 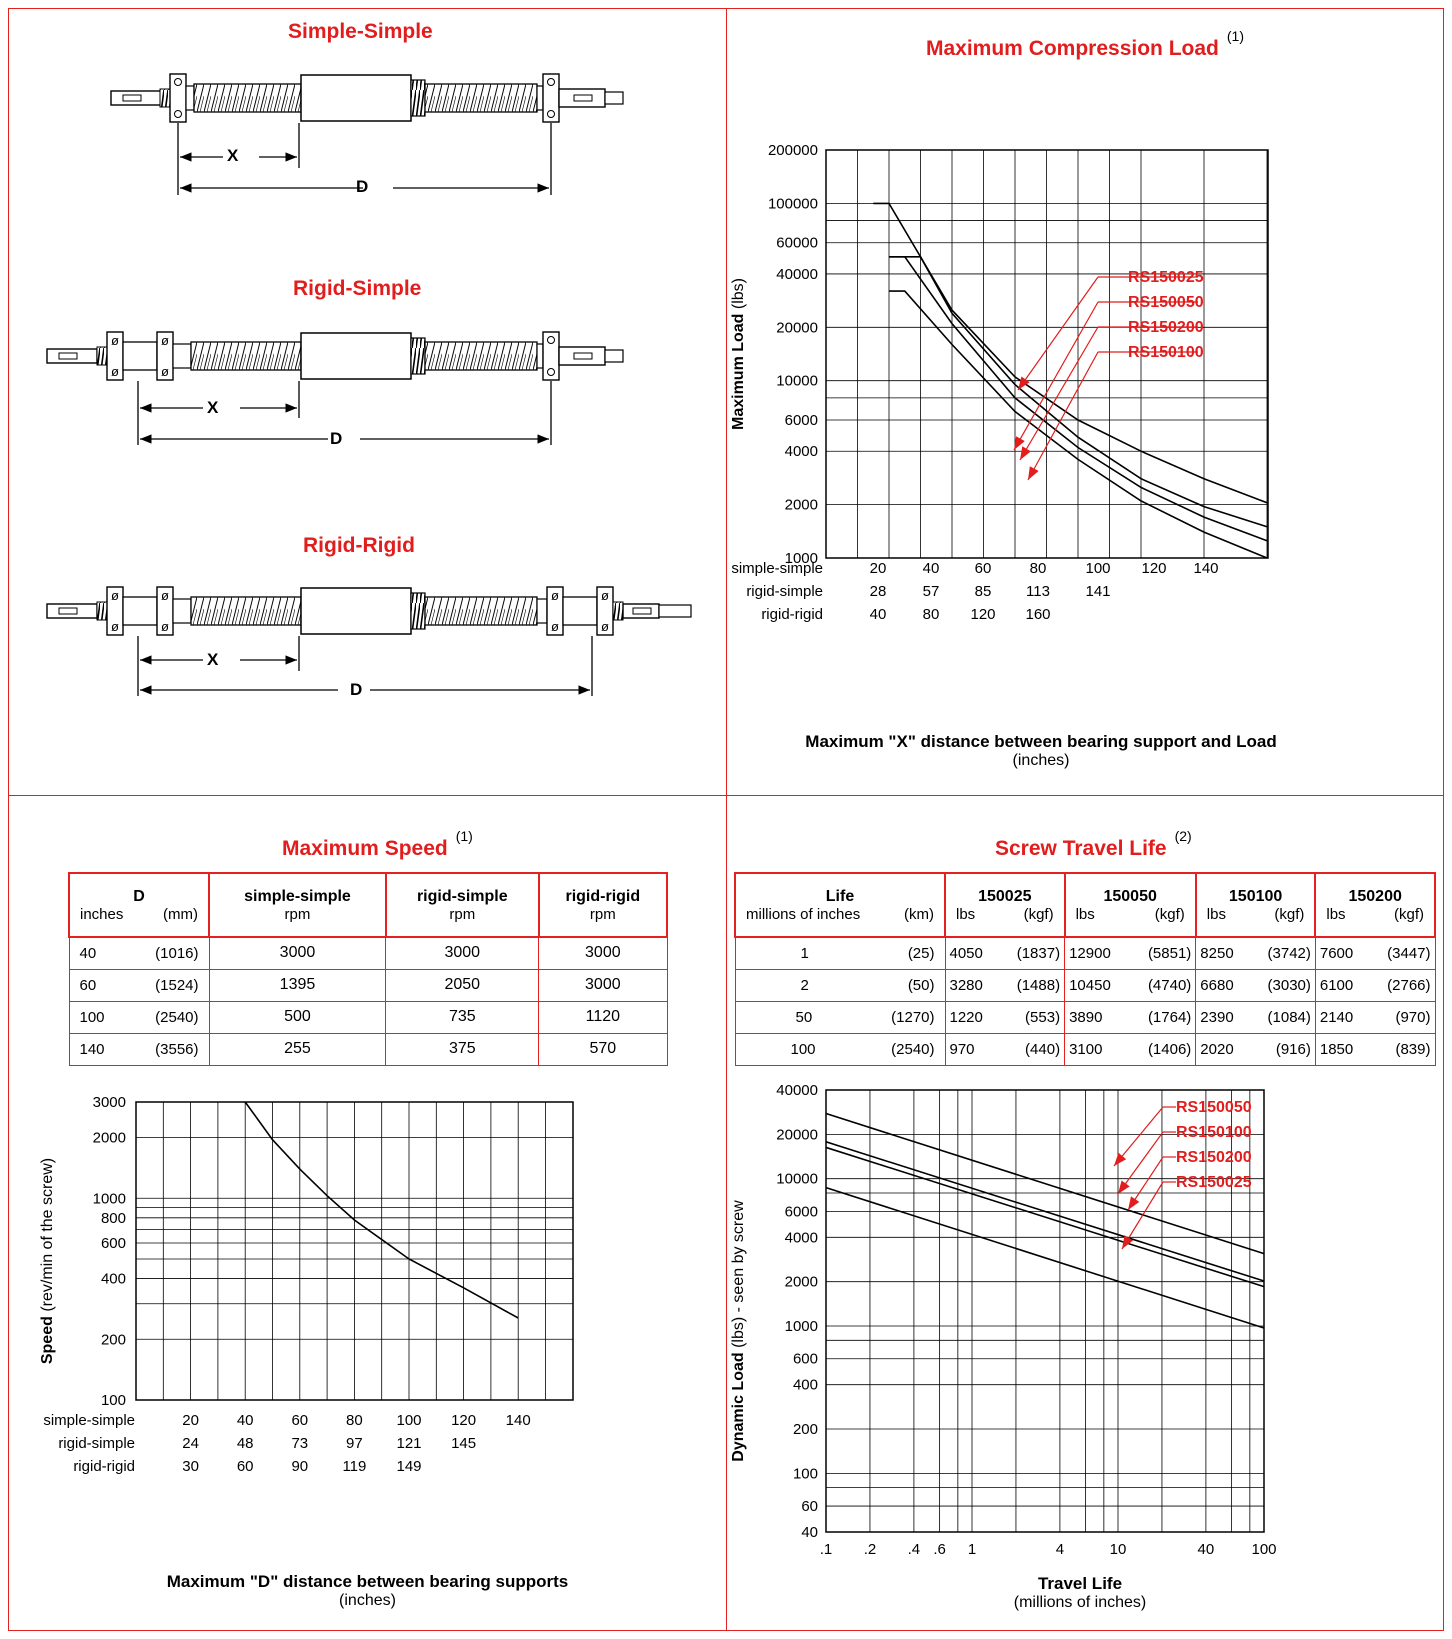 I want to click on life-xlabel: Travel Life (millions of inches), so click(x=1080, y=1593).